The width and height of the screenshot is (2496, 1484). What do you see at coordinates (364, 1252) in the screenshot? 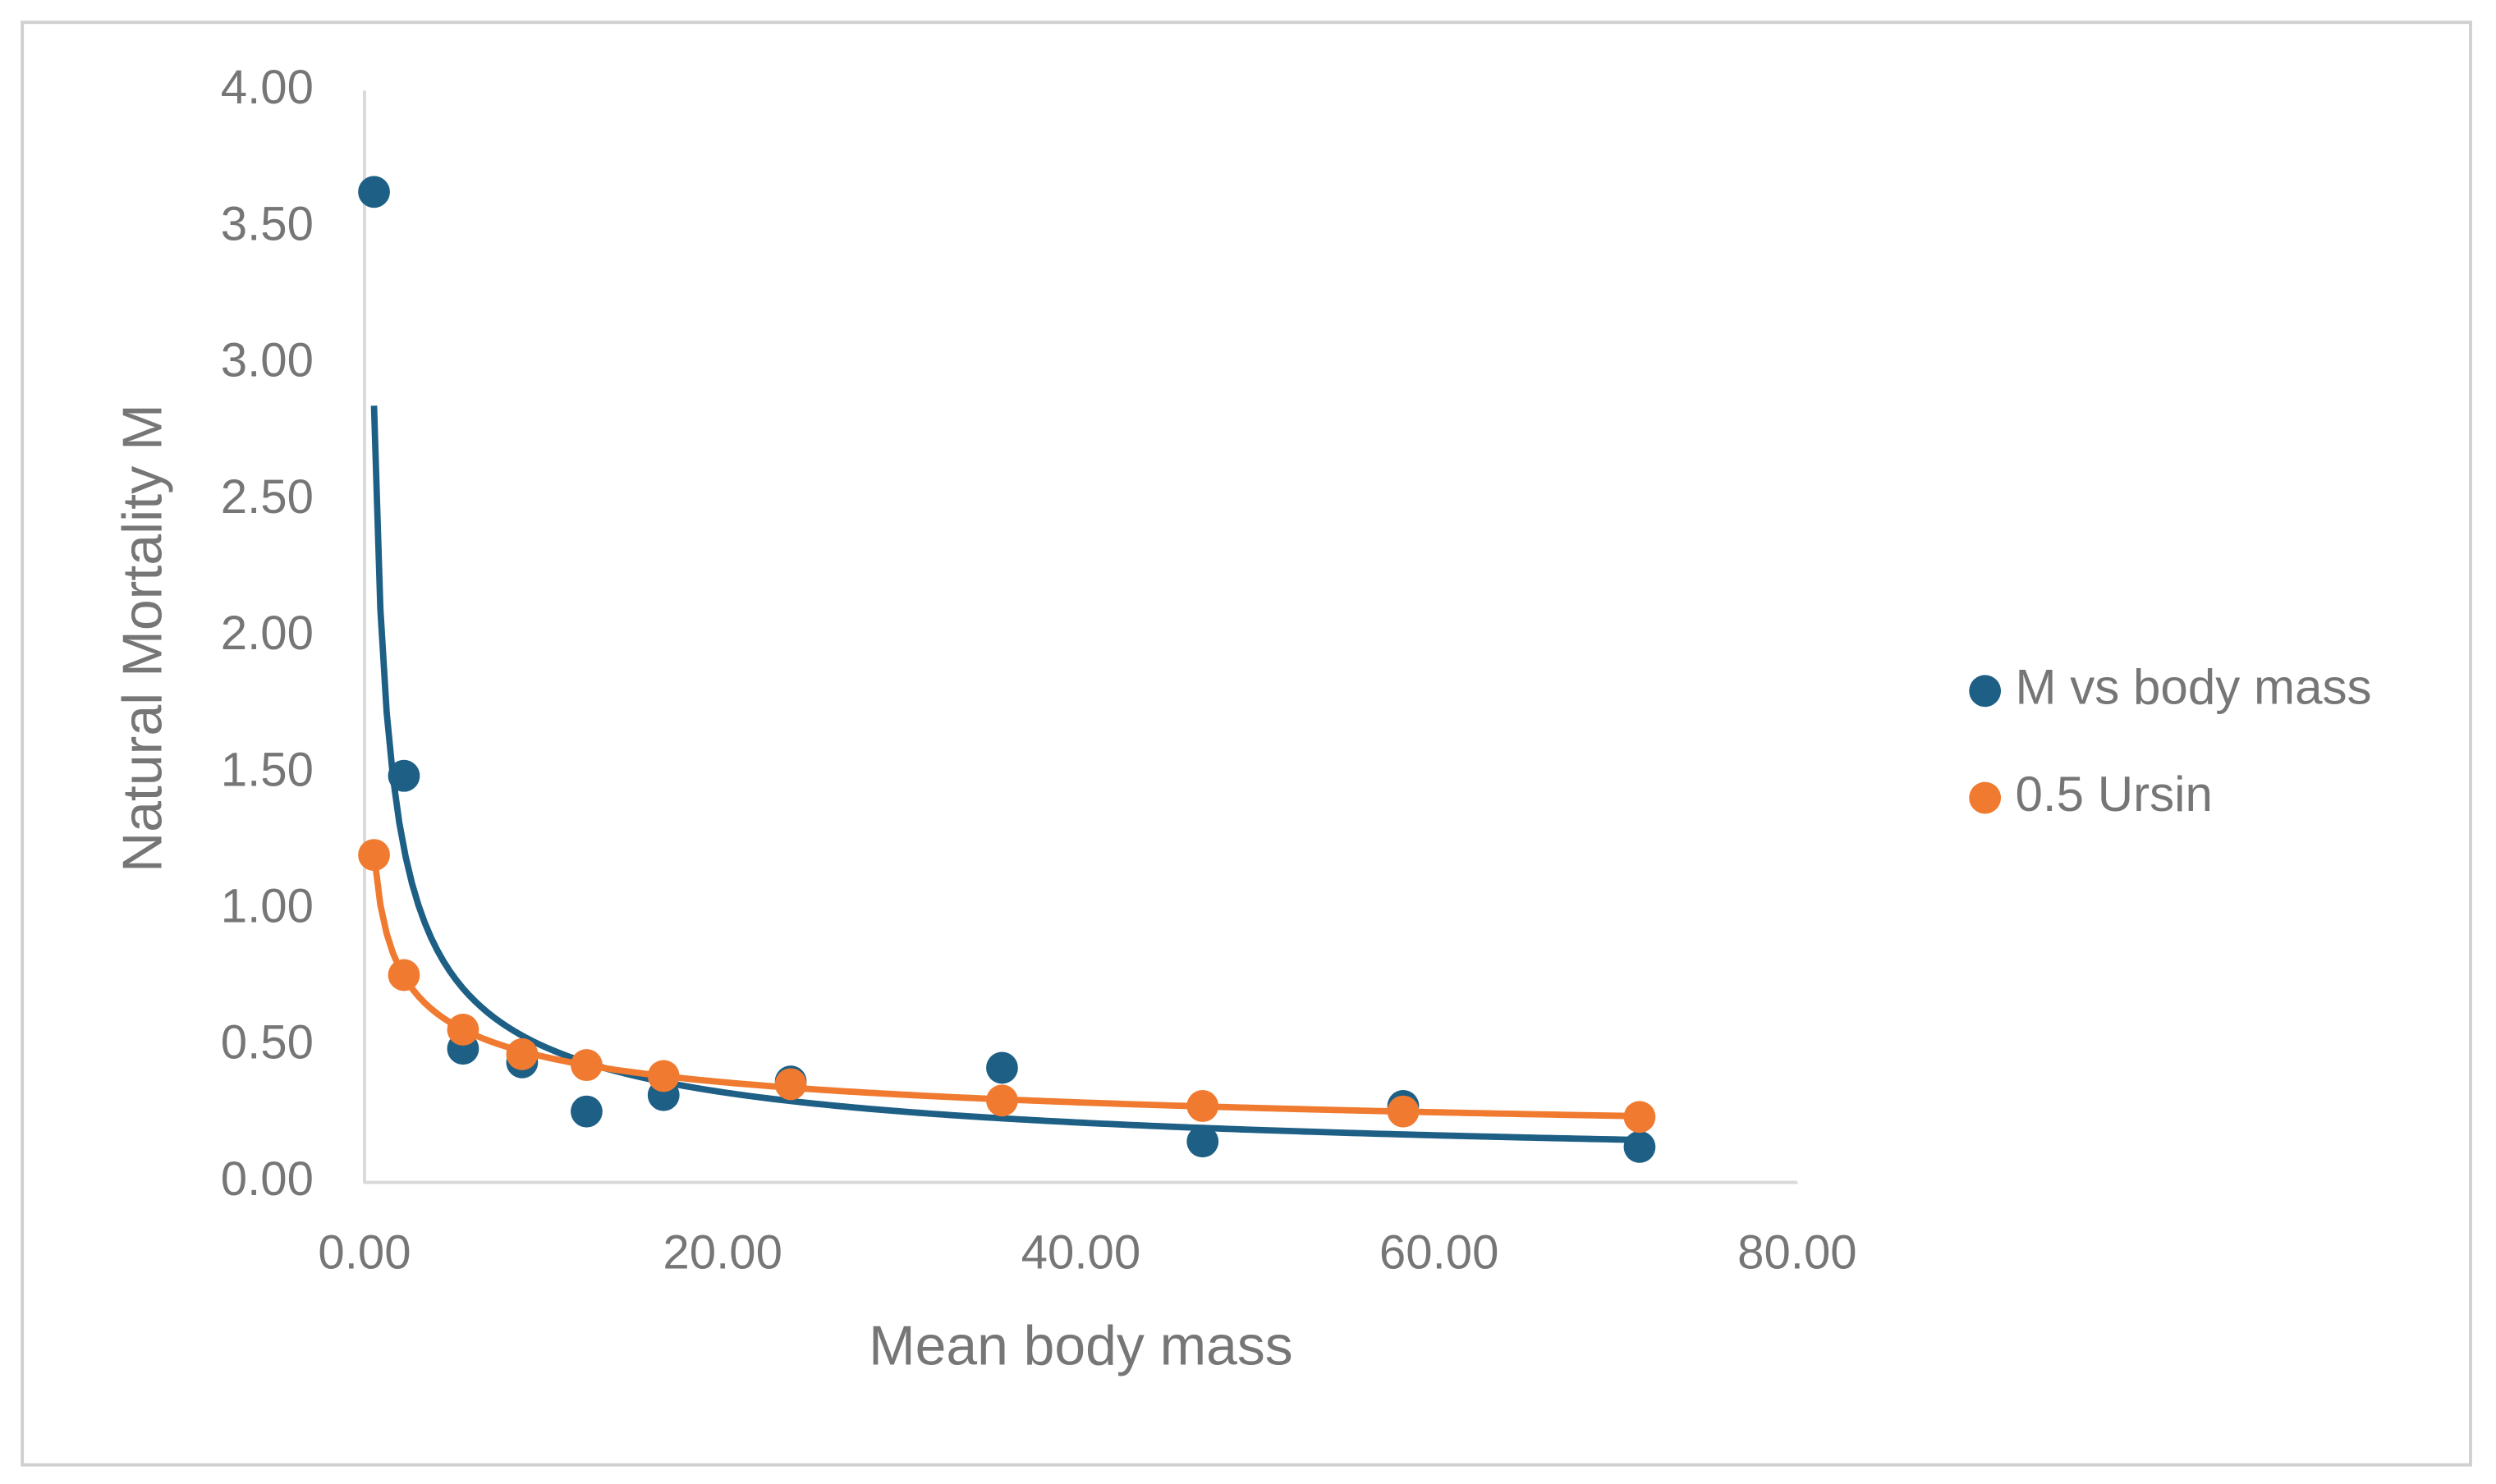
I see `x-tick-label: 0.00` at bounding box center [364, 1252].